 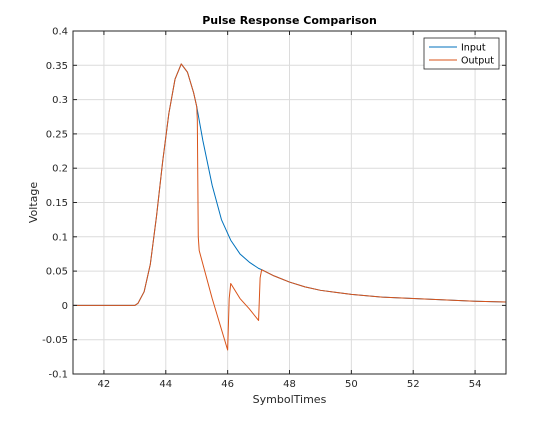 I want to click on y-tick-label: 0.1, so click(x=60, y=237).